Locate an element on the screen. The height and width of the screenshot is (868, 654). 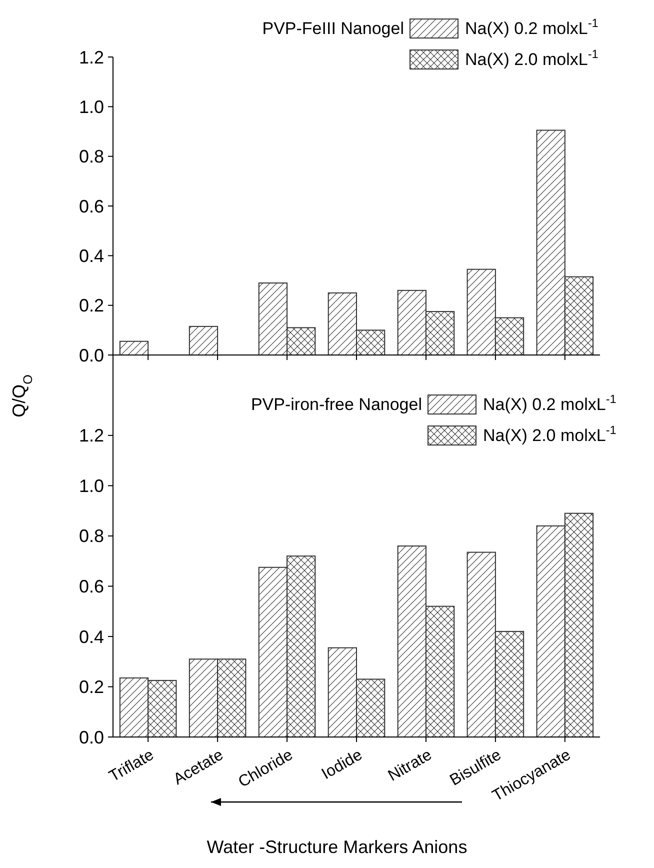
x-tick-label: Iodide is located at coordinates (342, 765).